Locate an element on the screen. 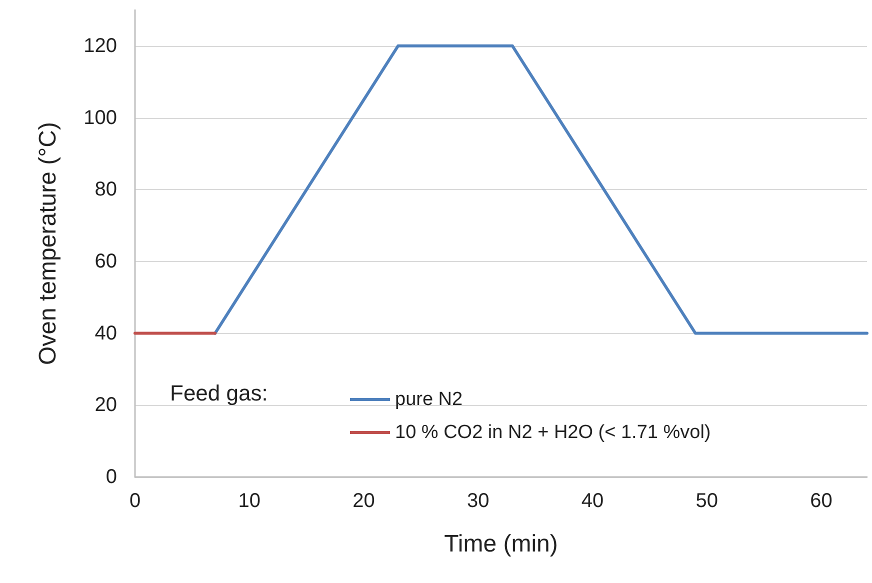 This screenshot has width=872, height=583. x-tick-label: 40 is located at coordinates (592, 501).